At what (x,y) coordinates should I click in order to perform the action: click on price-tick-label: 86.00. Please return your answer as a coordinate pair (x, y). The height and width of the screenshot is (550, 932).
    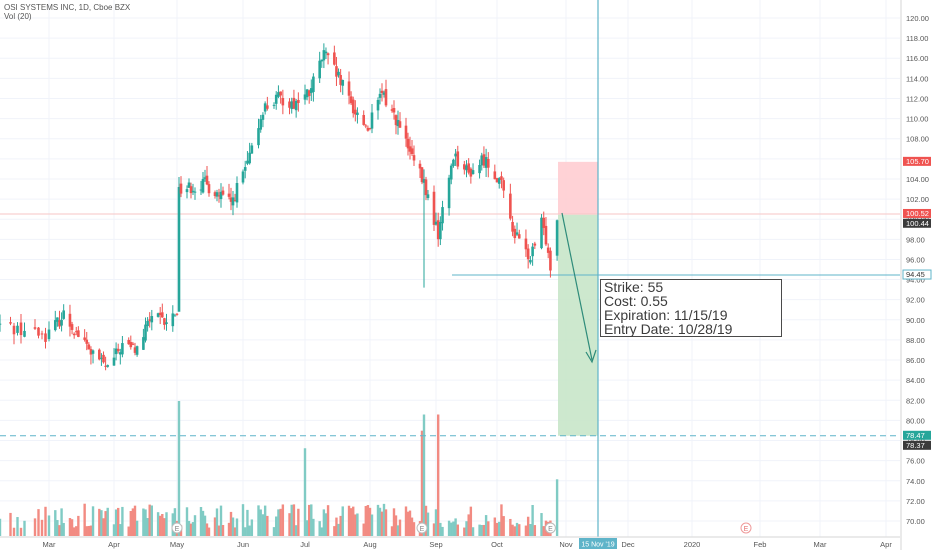
    Looking at the image, I should click on (915, 360).